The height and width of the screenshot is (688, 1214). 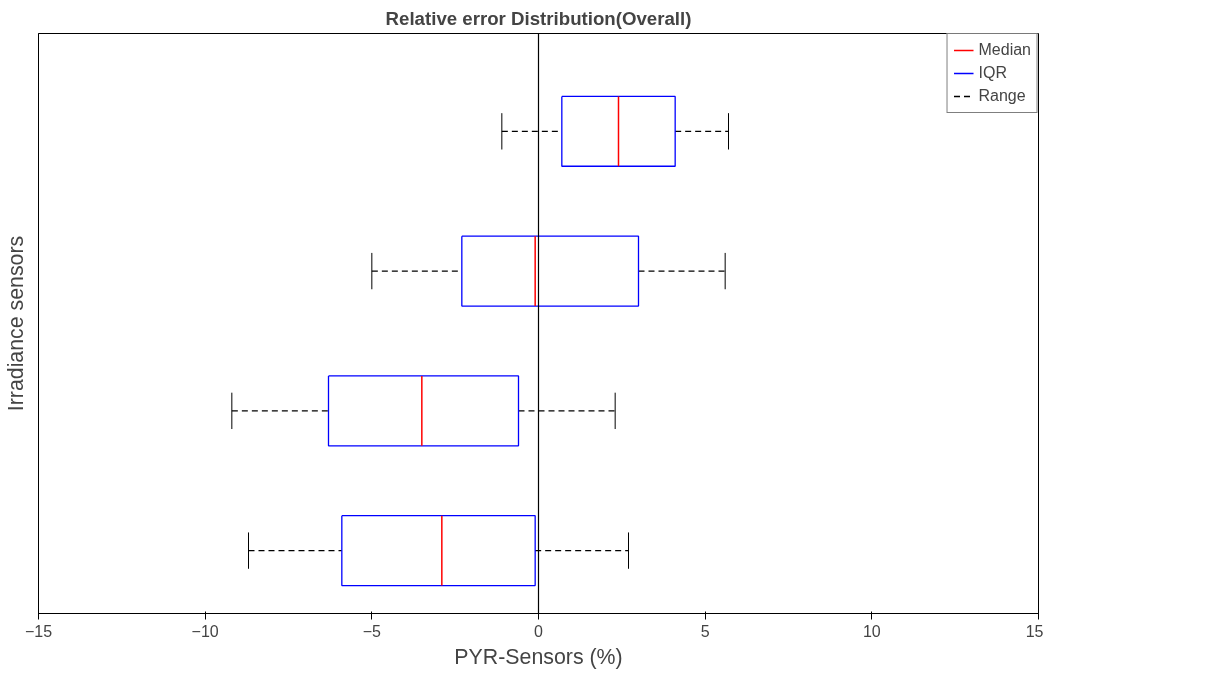 I want to click on x-tick-label: −5, so click(x=372, y=631).